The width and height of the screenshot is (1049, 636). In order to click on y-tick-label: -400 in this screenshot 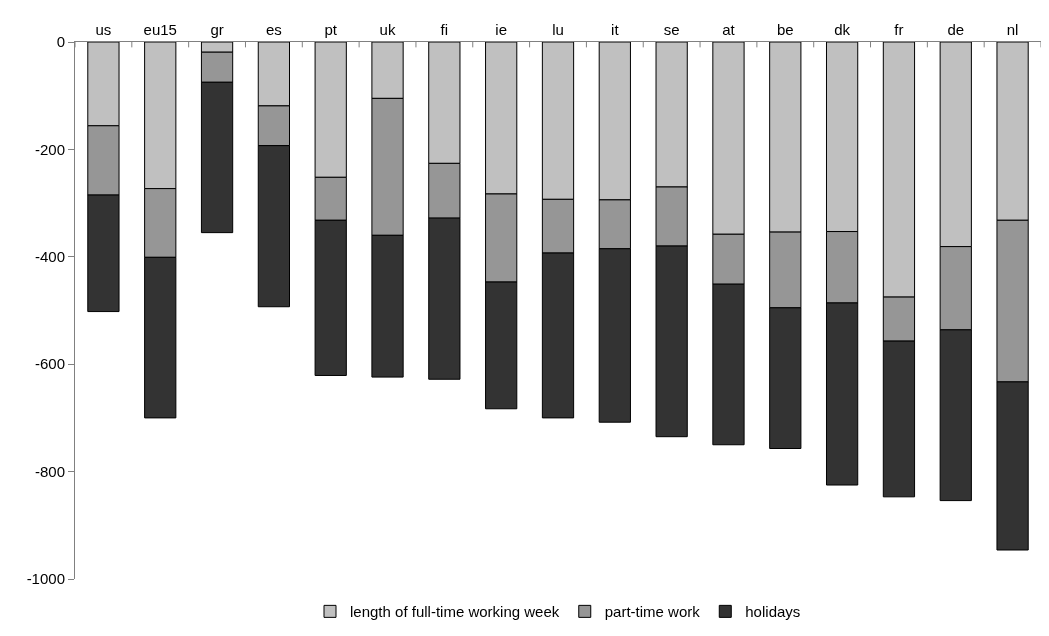, I will do `click(49, 257)`.